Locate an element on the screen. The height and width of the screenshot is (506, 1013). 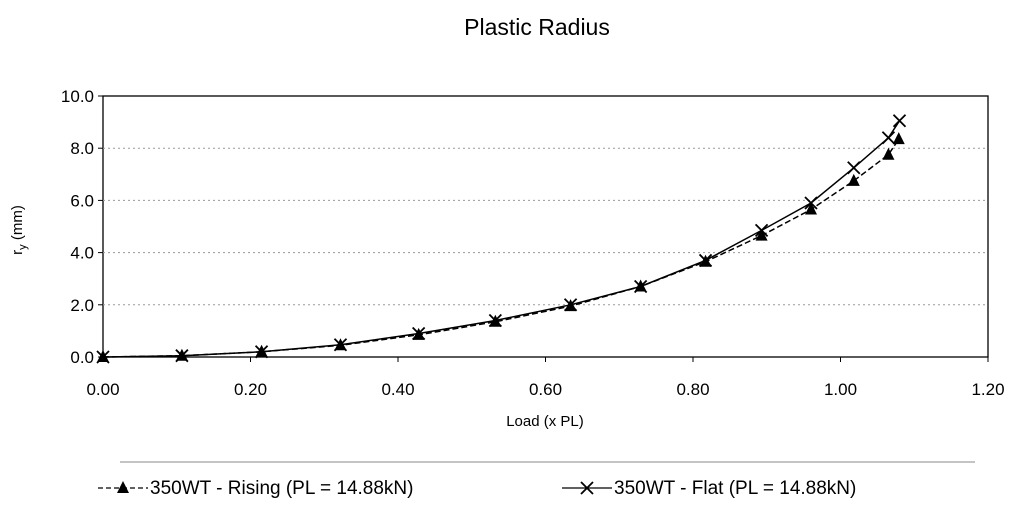
y-axis-title-unit: (mm) is located at coordinates (17, 224).